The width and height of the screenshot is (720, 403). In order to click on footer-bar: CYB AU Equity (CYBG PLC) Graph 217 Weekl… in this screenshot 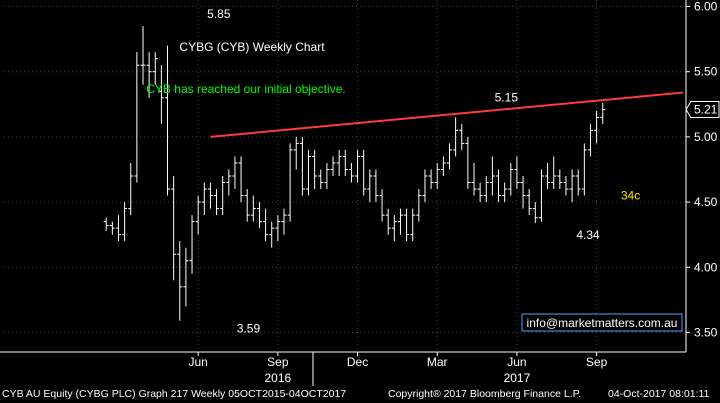, I will do `click(360, 394)`.